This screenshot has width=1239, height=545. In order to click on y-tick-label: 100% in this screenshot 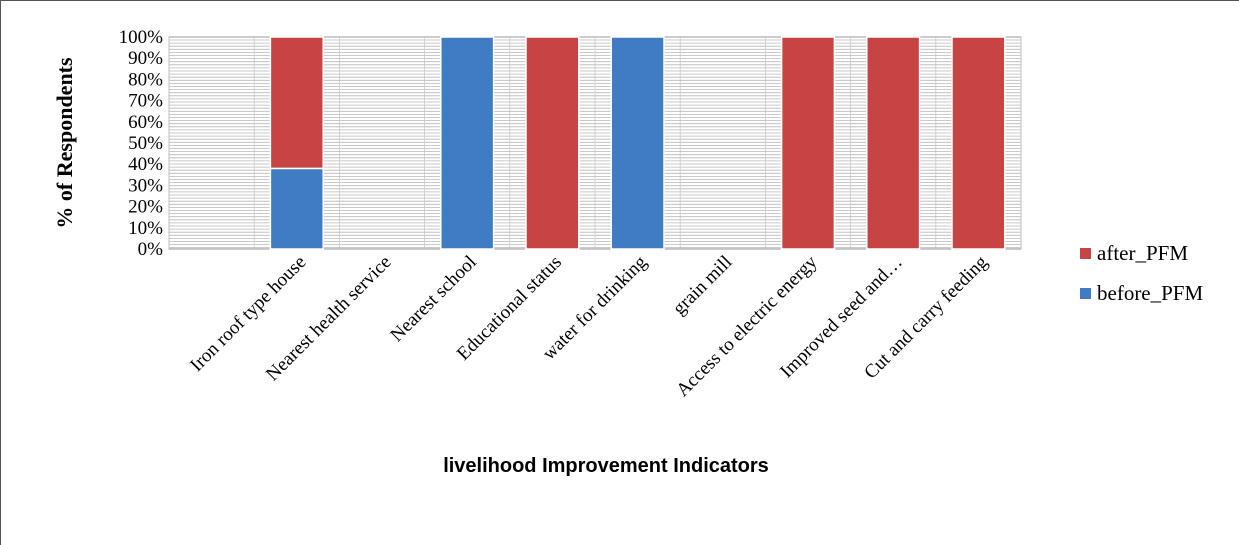, I will do `click(141, 37)`.